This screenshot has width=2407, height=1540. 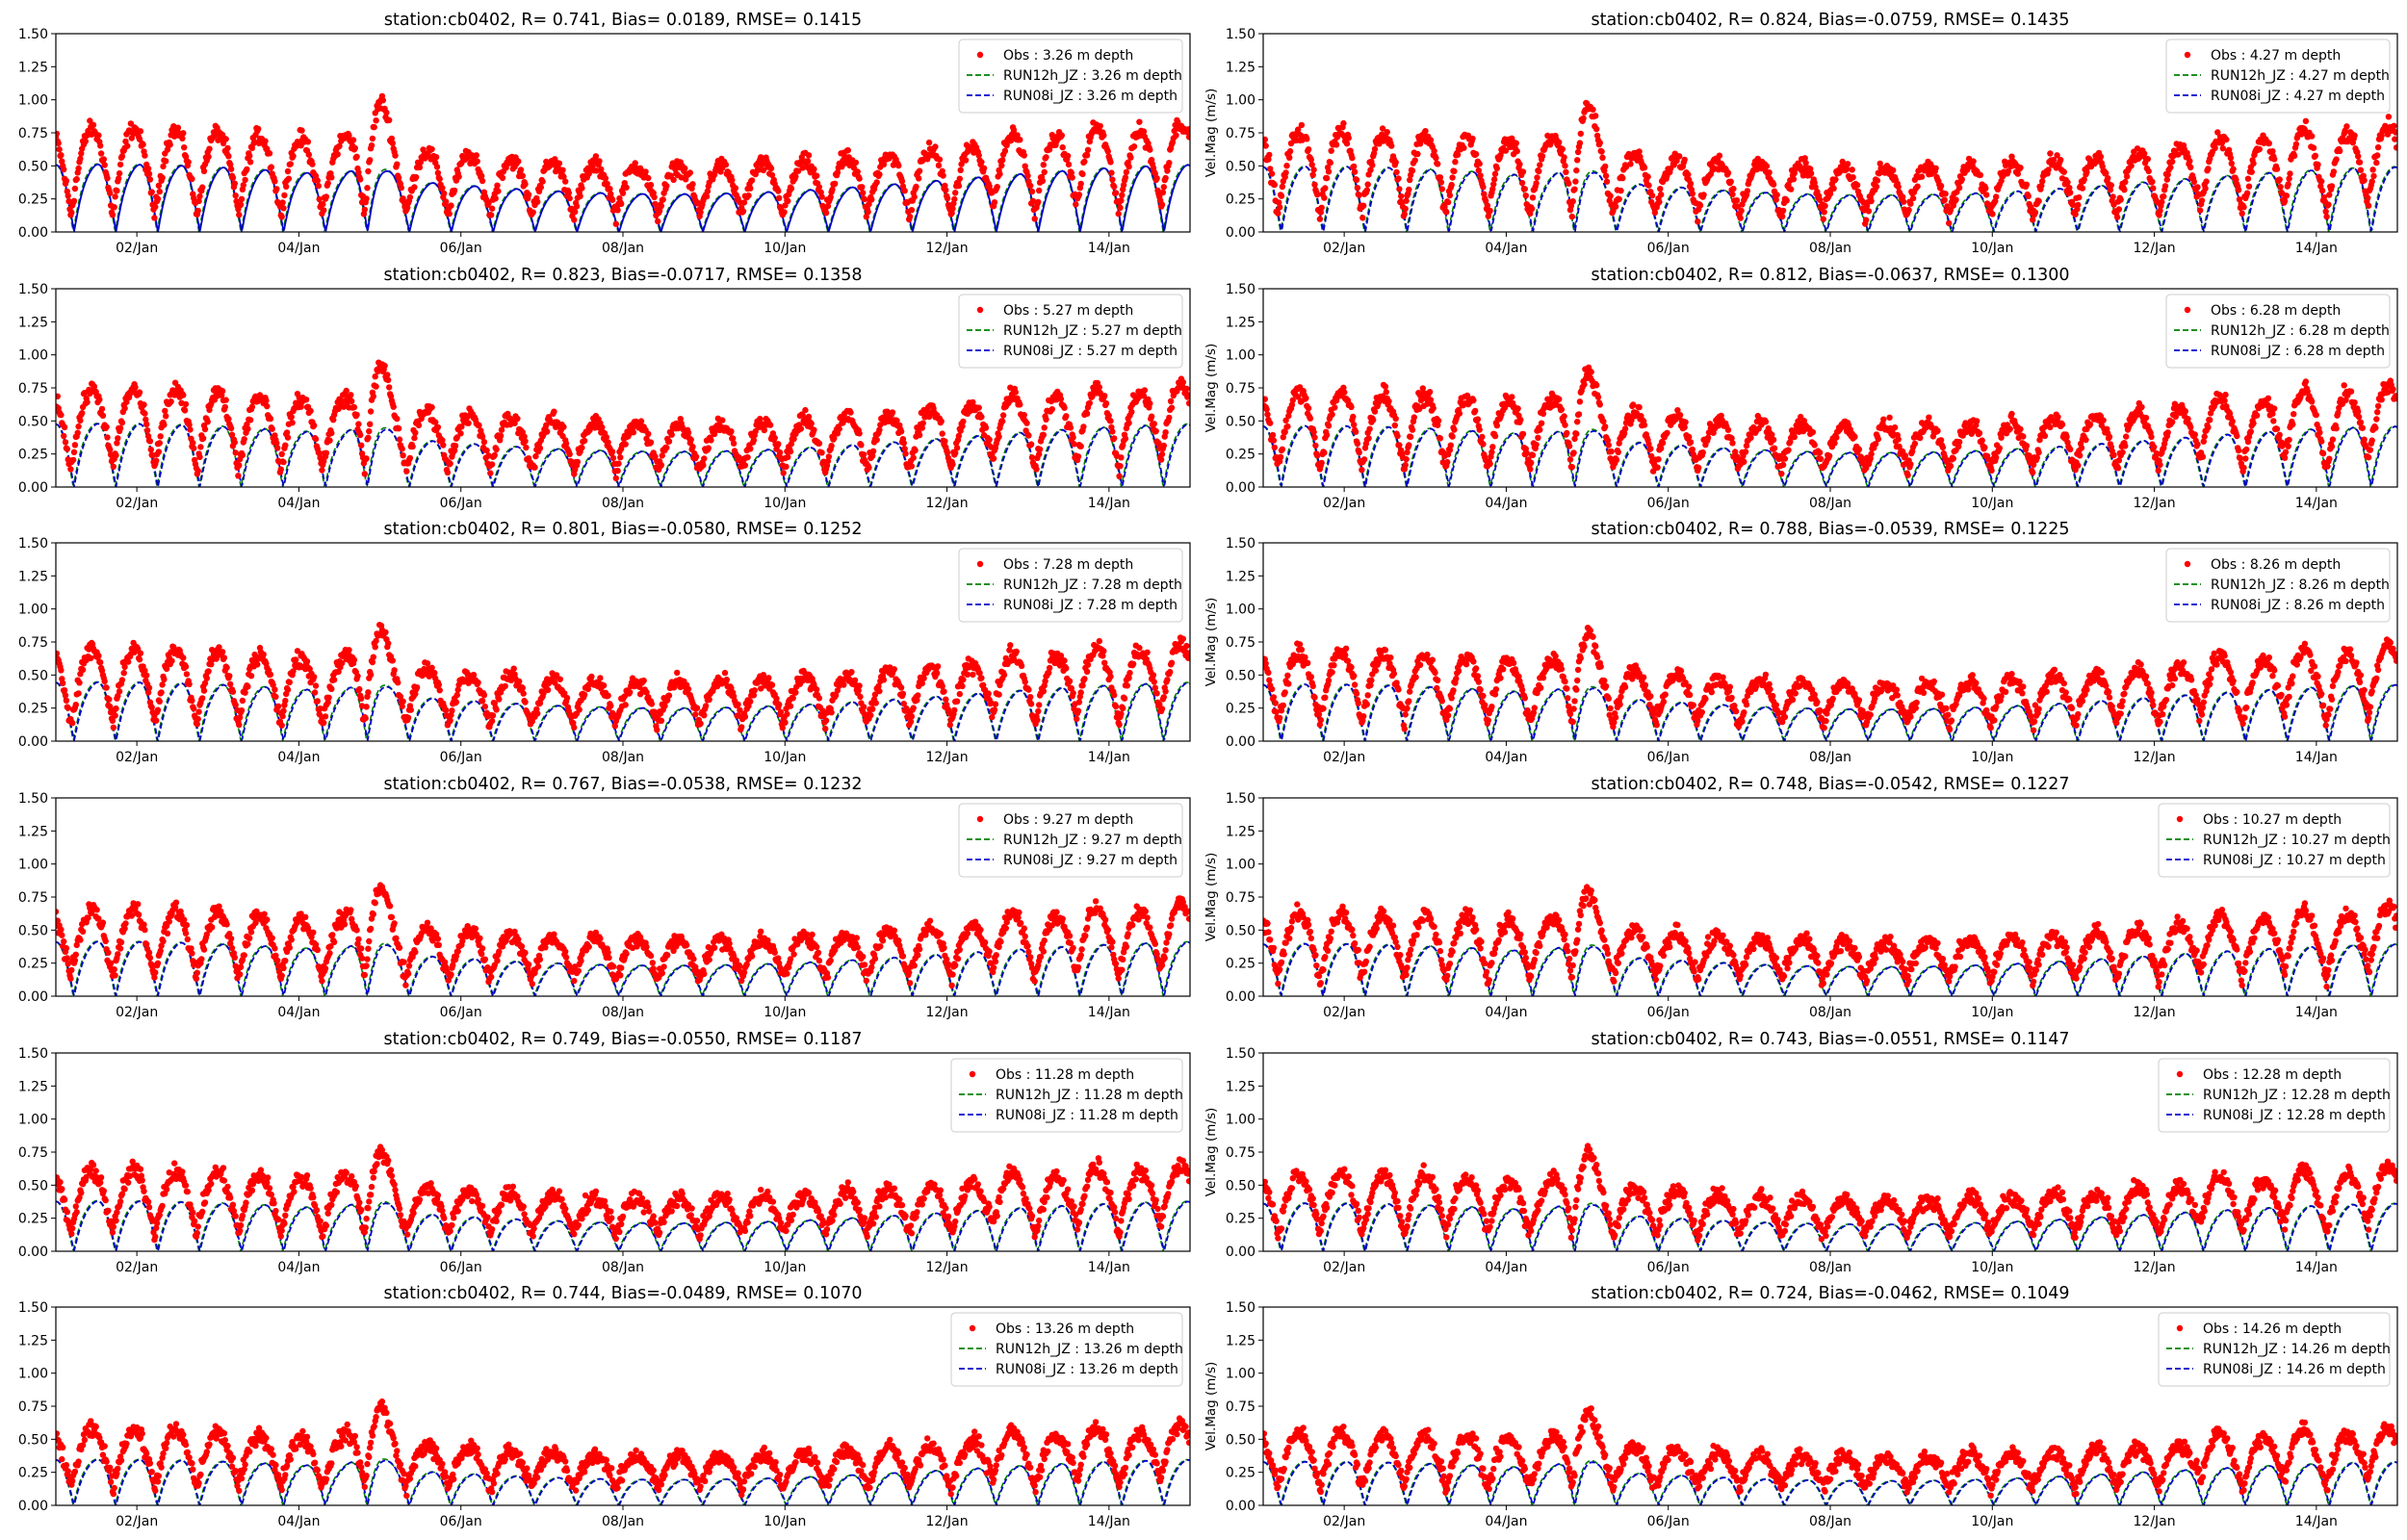 What do you see at coordinates (1068, 311) in the screenshot?
I see `legend-label: Obs : 5.27 m depth` at bounding box center [1068, 311].